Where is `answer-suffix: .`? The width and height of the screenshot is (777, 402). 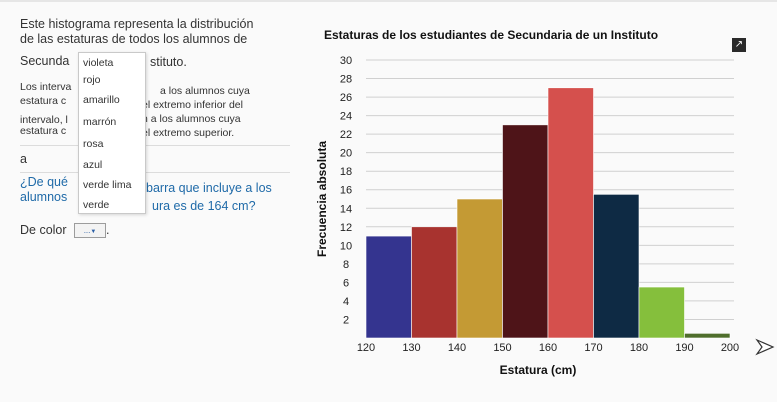 answer-suffix: . is located at coordinates (108, 230).